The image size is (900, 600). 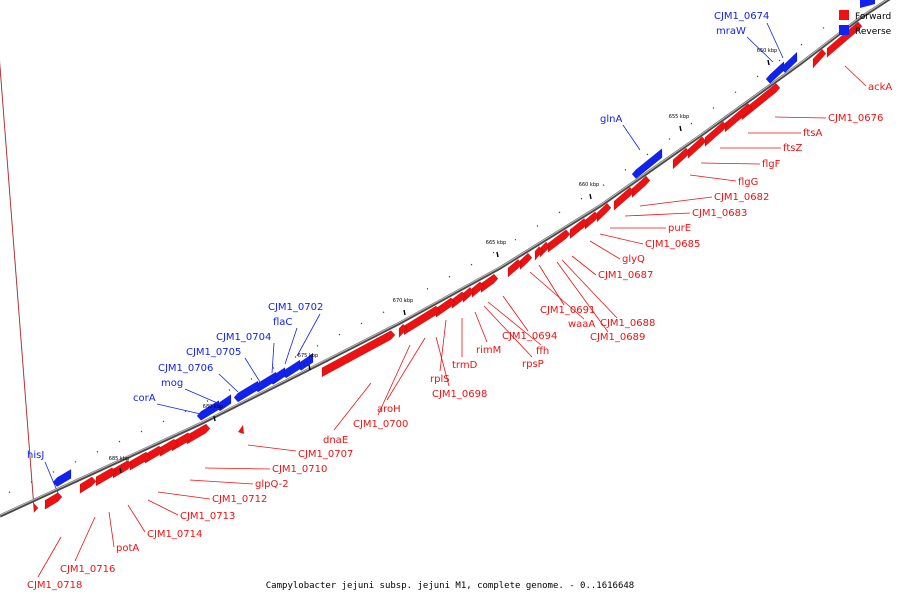 What do you see at coordinates (567, 310) in the screenshot?
I see `gene-label-cjm1-0691: CJM1_0691` at bounding box center [567, 310].